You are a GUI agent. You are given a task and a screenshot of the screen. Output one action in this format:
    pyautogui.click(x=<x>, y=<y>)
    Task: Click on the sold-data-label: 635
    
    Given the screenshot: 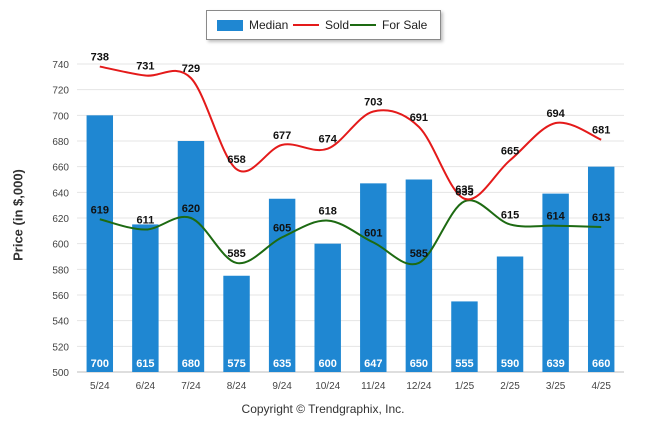 What is the action you would take?
    pyautogui.click(x=464, y=190)
    